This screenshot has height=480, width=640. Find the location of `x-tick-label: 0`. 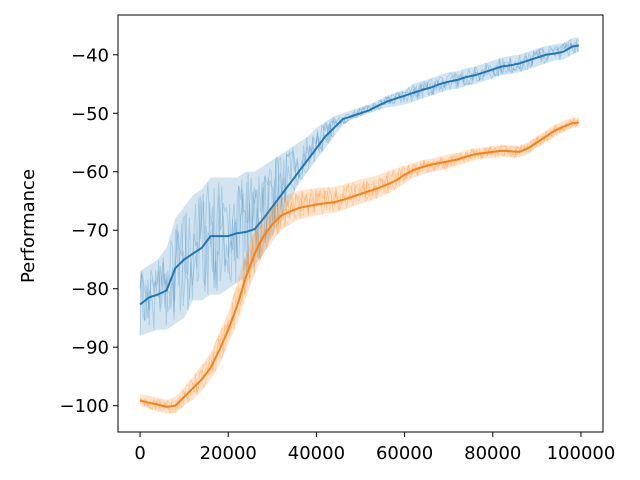

x-tick-label: 0 is located at coordinates (139, 453).